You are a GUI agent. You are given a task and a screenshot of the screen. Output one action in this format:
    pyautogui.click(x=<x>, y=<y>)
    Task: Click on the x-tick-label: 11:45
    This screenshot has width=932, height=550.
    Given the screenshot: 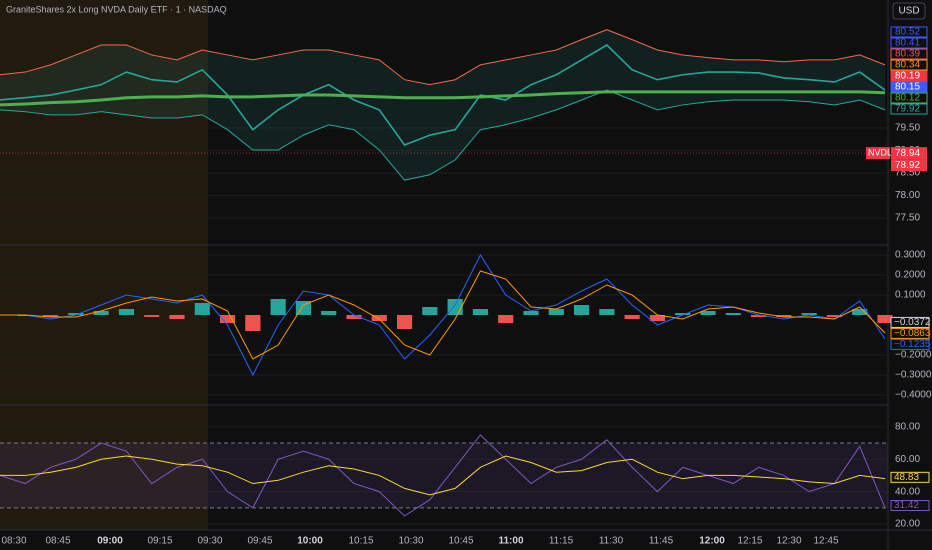 What is the action you would take?
    pyautogui.click(x=661, y=541)
    